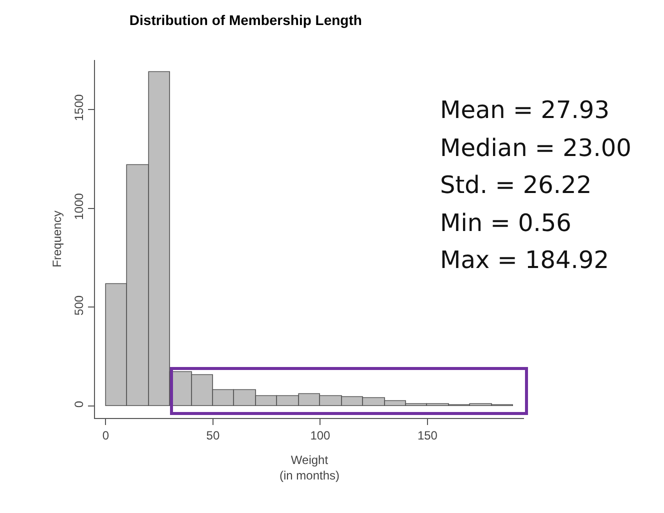 The image size is (664, 513). What do you see at coordinates (525, 110) in the screenshot?
I see `annotation: Mean = 27.93` at bounding box center [525, 110].